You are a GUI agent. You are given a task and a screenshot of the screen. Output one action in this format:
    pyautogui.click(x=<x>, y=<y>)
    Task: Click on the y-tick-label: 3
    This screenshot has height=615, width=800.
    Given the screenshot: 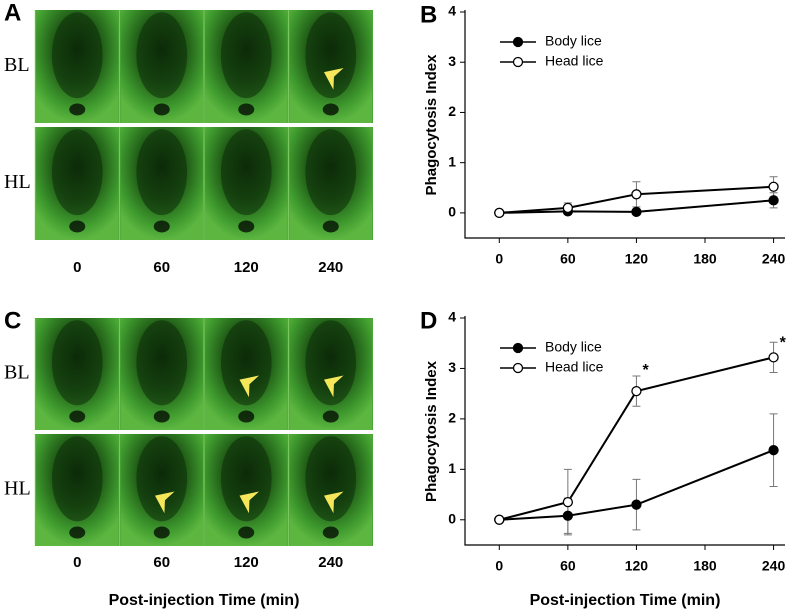 What is the action you would take?
    pyautogui.click(x=452, y=61)
    